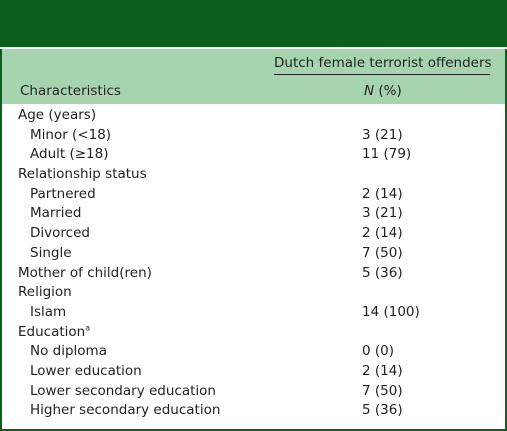 This screenshot has height=431, width=507. What do you see at coordinates (378, 351) in the screenshot?
I see `row-value: 0 (0)` at bounding box center [378, 351].